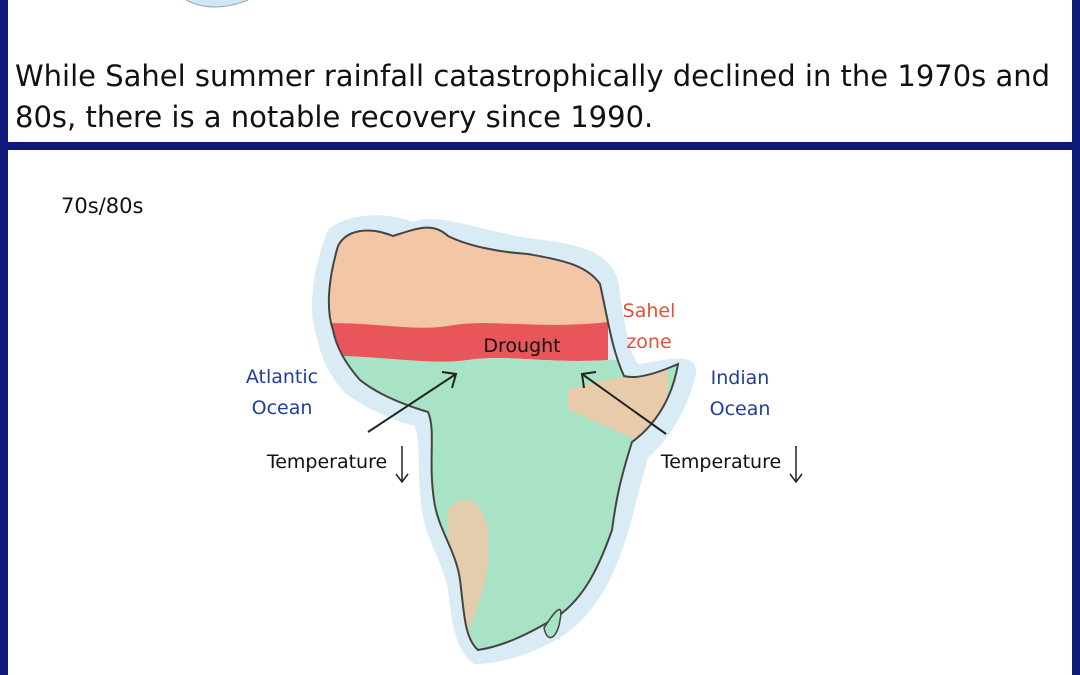  What do you see at coordinates (412, 402) in the screenshot?
I see `left-arrow` at bounding box center [412, 402].